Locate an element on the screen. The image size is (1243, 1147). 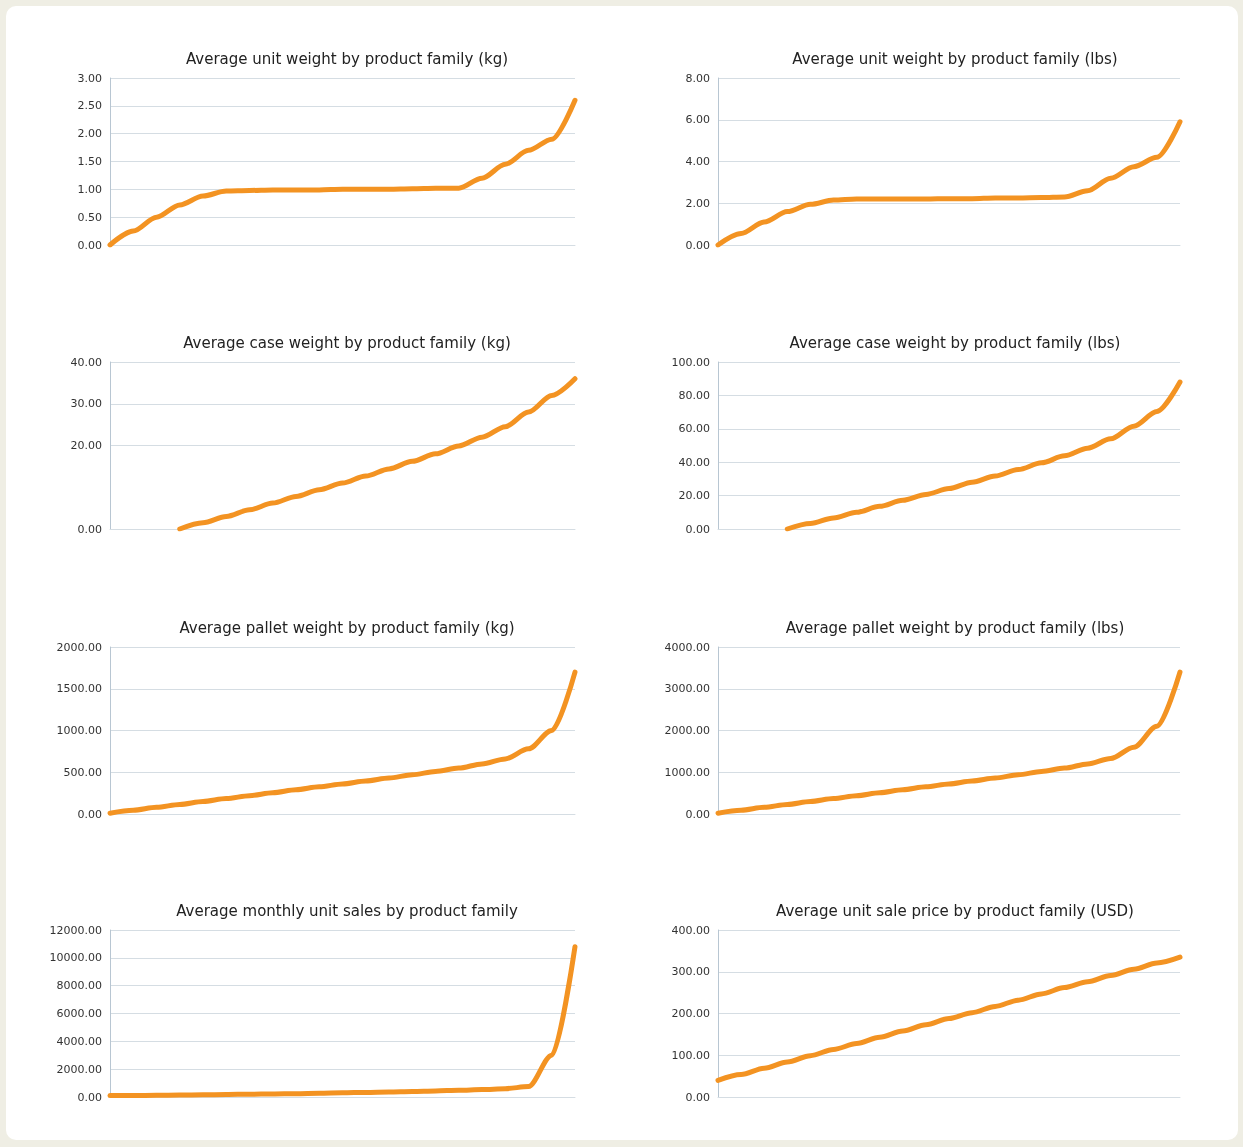
y-tick-label: 200.00 is located at coordinates (690, 1013).